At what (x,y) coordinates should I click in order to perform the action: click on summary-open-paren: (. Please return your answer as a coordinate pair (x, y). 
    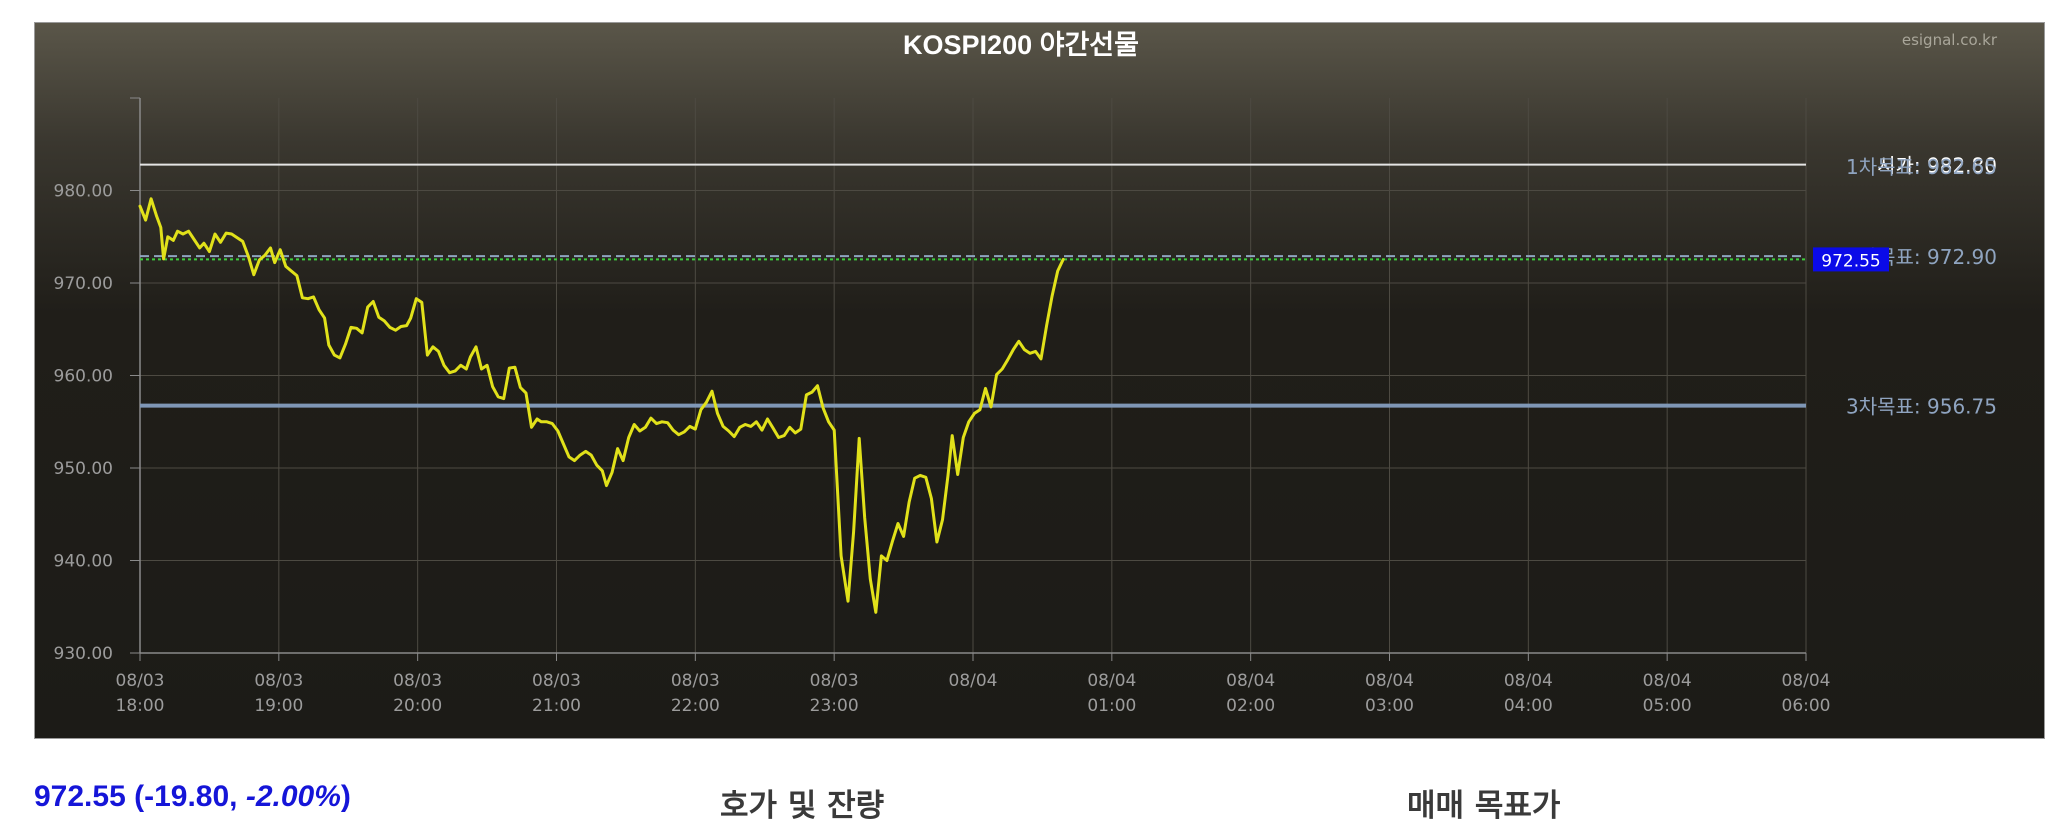
    Looking at the image, I should click on (135, 796).